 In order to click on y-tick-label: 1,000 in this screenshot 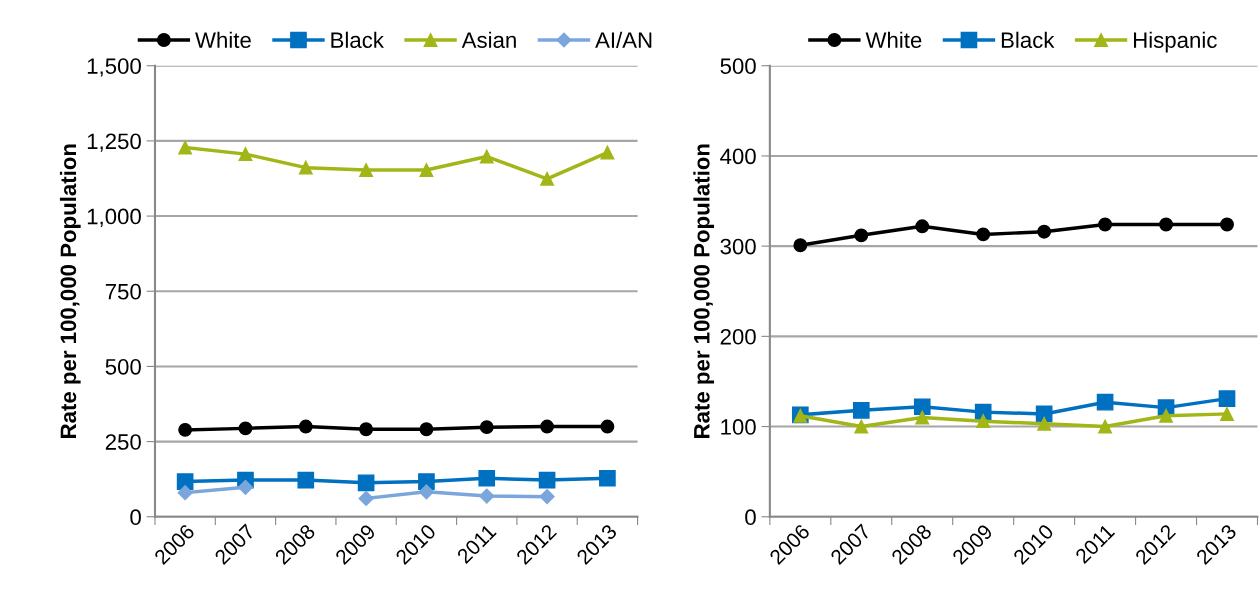, I will do `click(114, 217)`.